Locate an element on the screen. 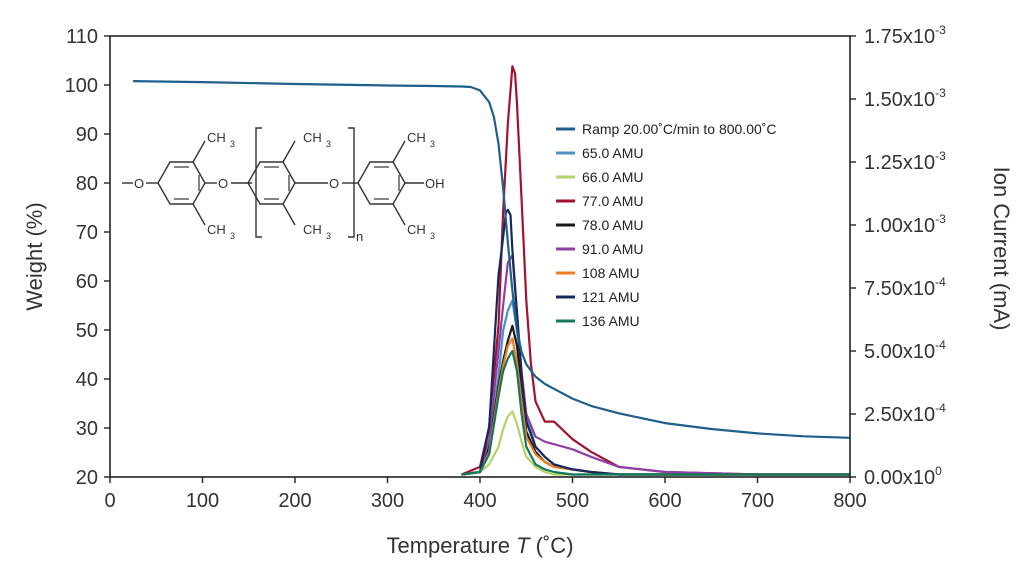  legend-label: 121 AMU is located at coordinates (611, 297).